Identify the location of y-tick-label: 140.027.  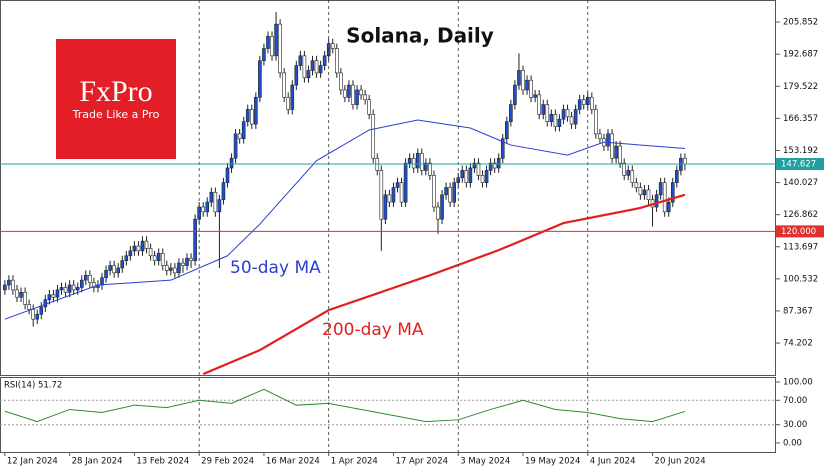
(800, 183).